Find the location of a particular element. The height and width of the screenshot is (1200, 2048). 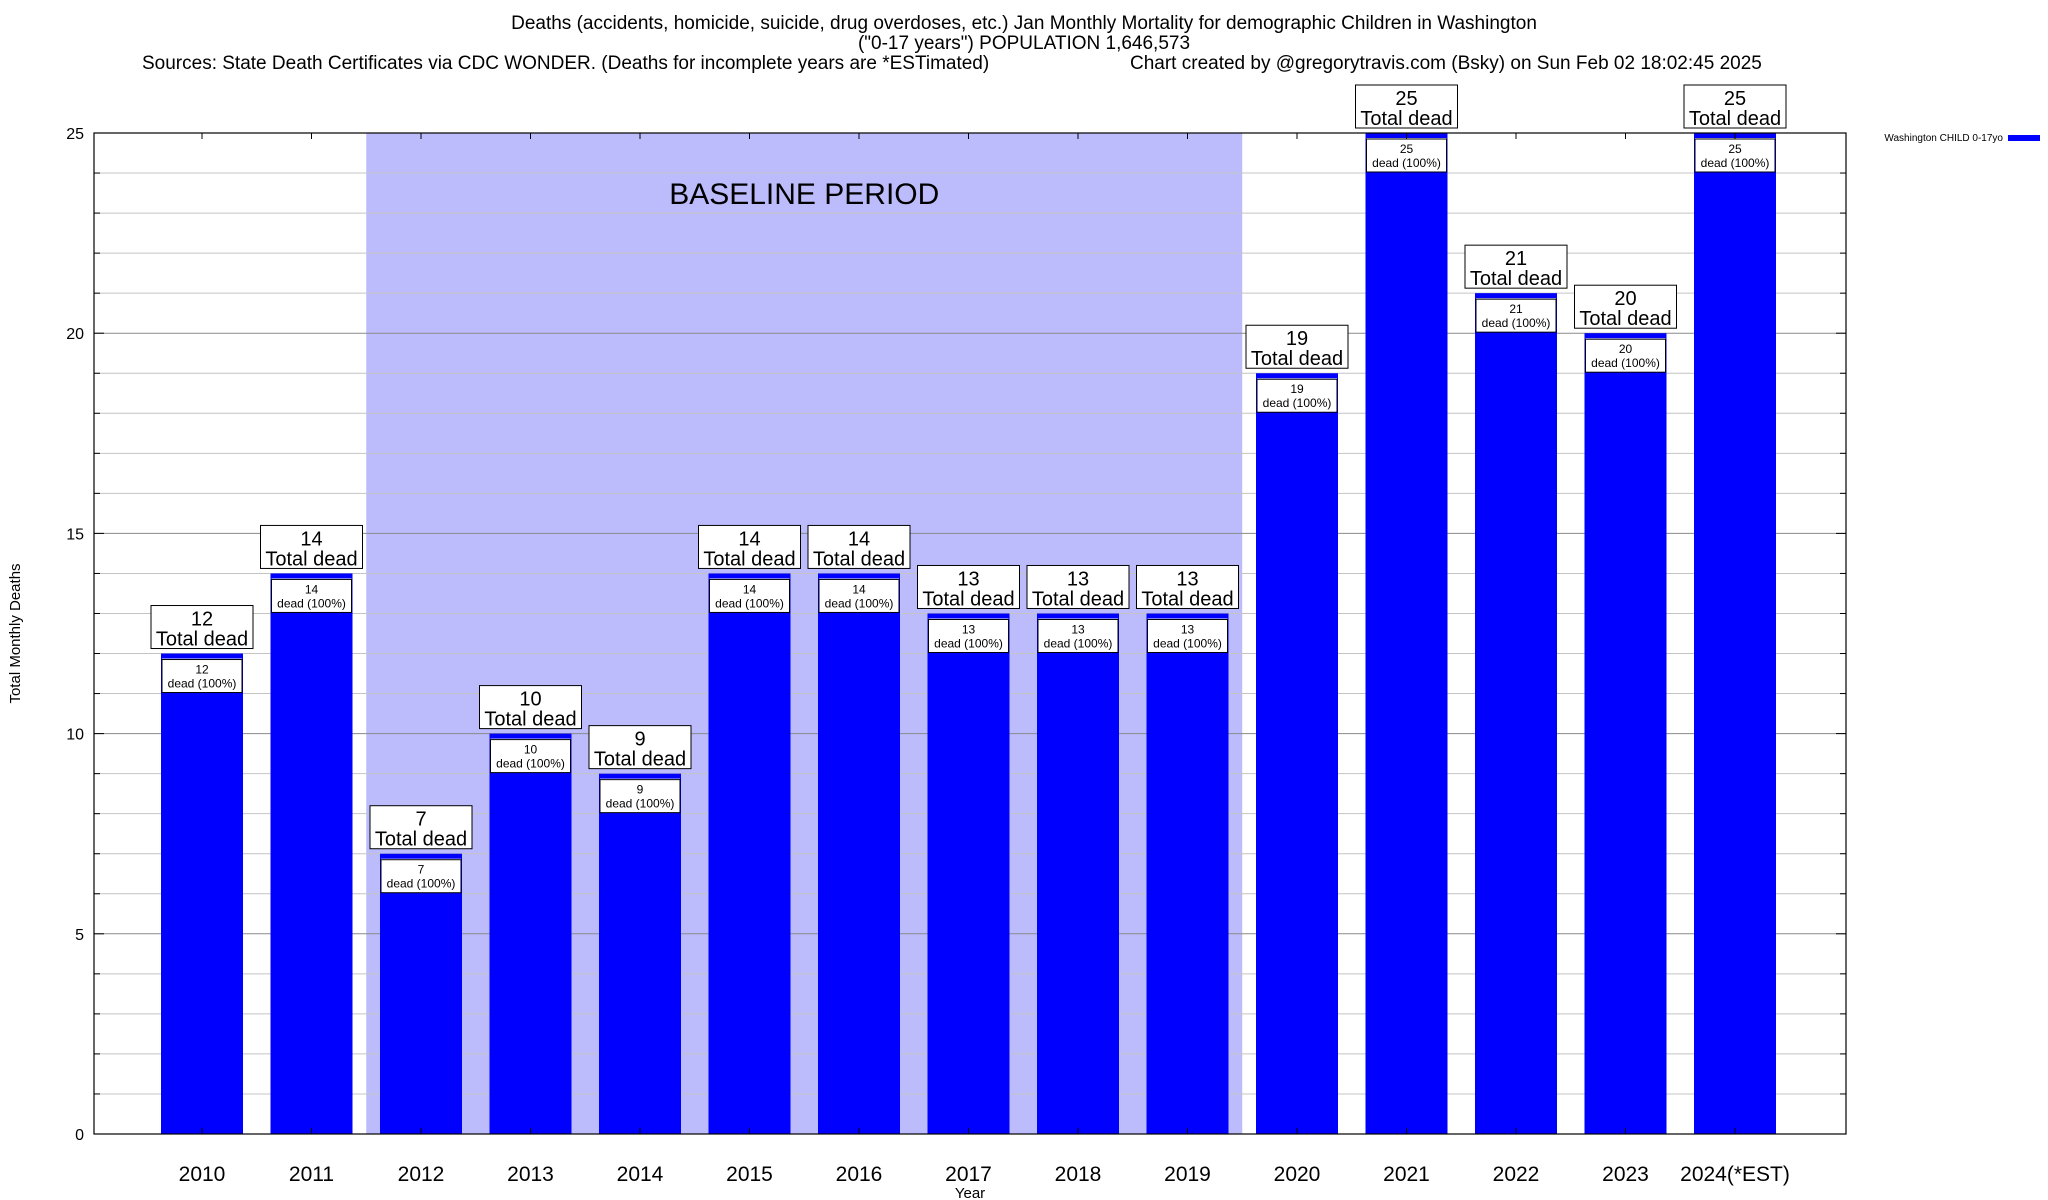

x-tick-label: 2010 is located at coordinates (202, 1174).